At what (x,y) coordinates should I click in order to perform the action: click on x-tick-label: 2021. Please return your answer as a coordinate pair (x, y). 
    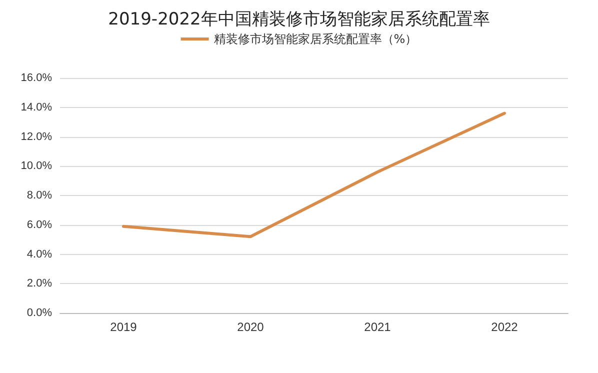
    Looking at the image, I should click on (378, 327).